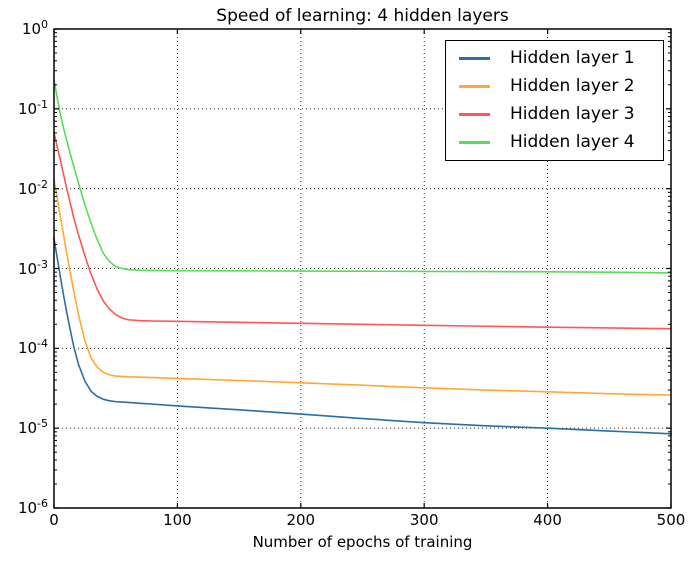  Describe the element at coordinates (572, 58) in the screenshot. I see `legend-label: Hidden layer 1` at that location.